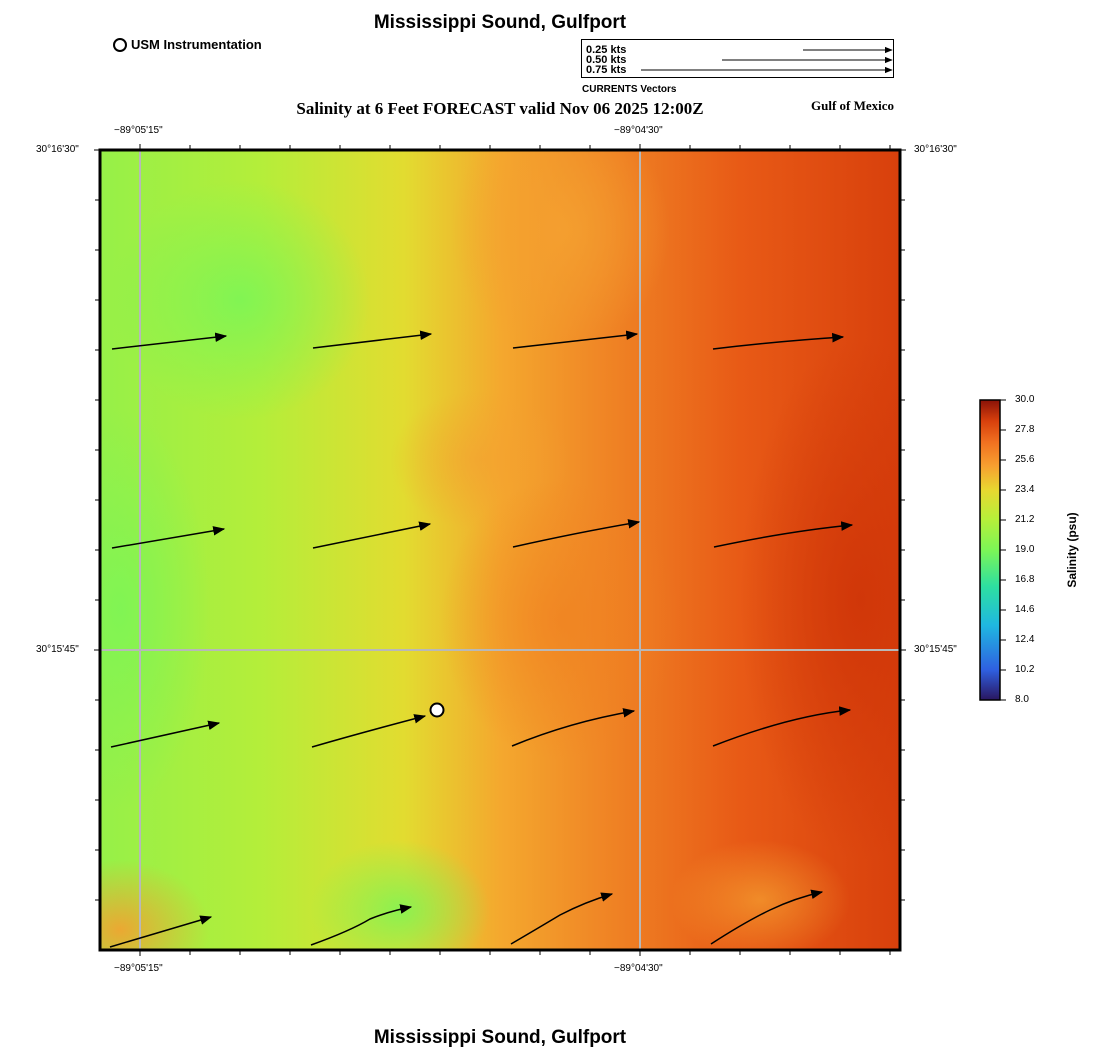 This screenshot has width=1100, height=1050. Describe the element at coordinates (1025, 579) in the screenshot. I see `colorbar-label: 16.8` at that location.